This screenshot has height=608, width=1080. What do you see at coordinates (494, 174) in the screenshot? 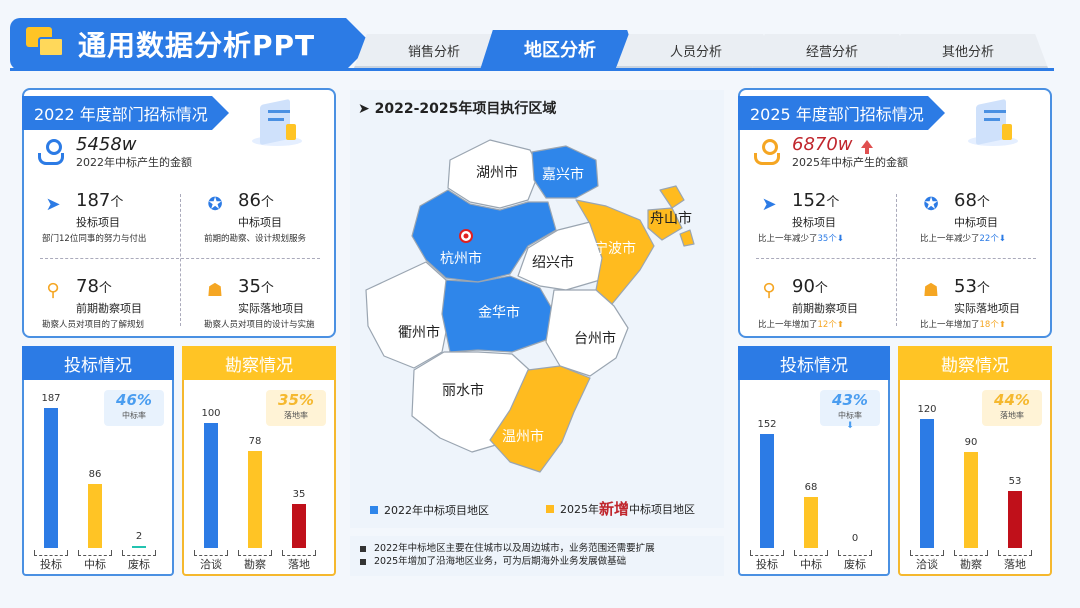
I see `map-region-huzhou` at bounding box center [494, 174].